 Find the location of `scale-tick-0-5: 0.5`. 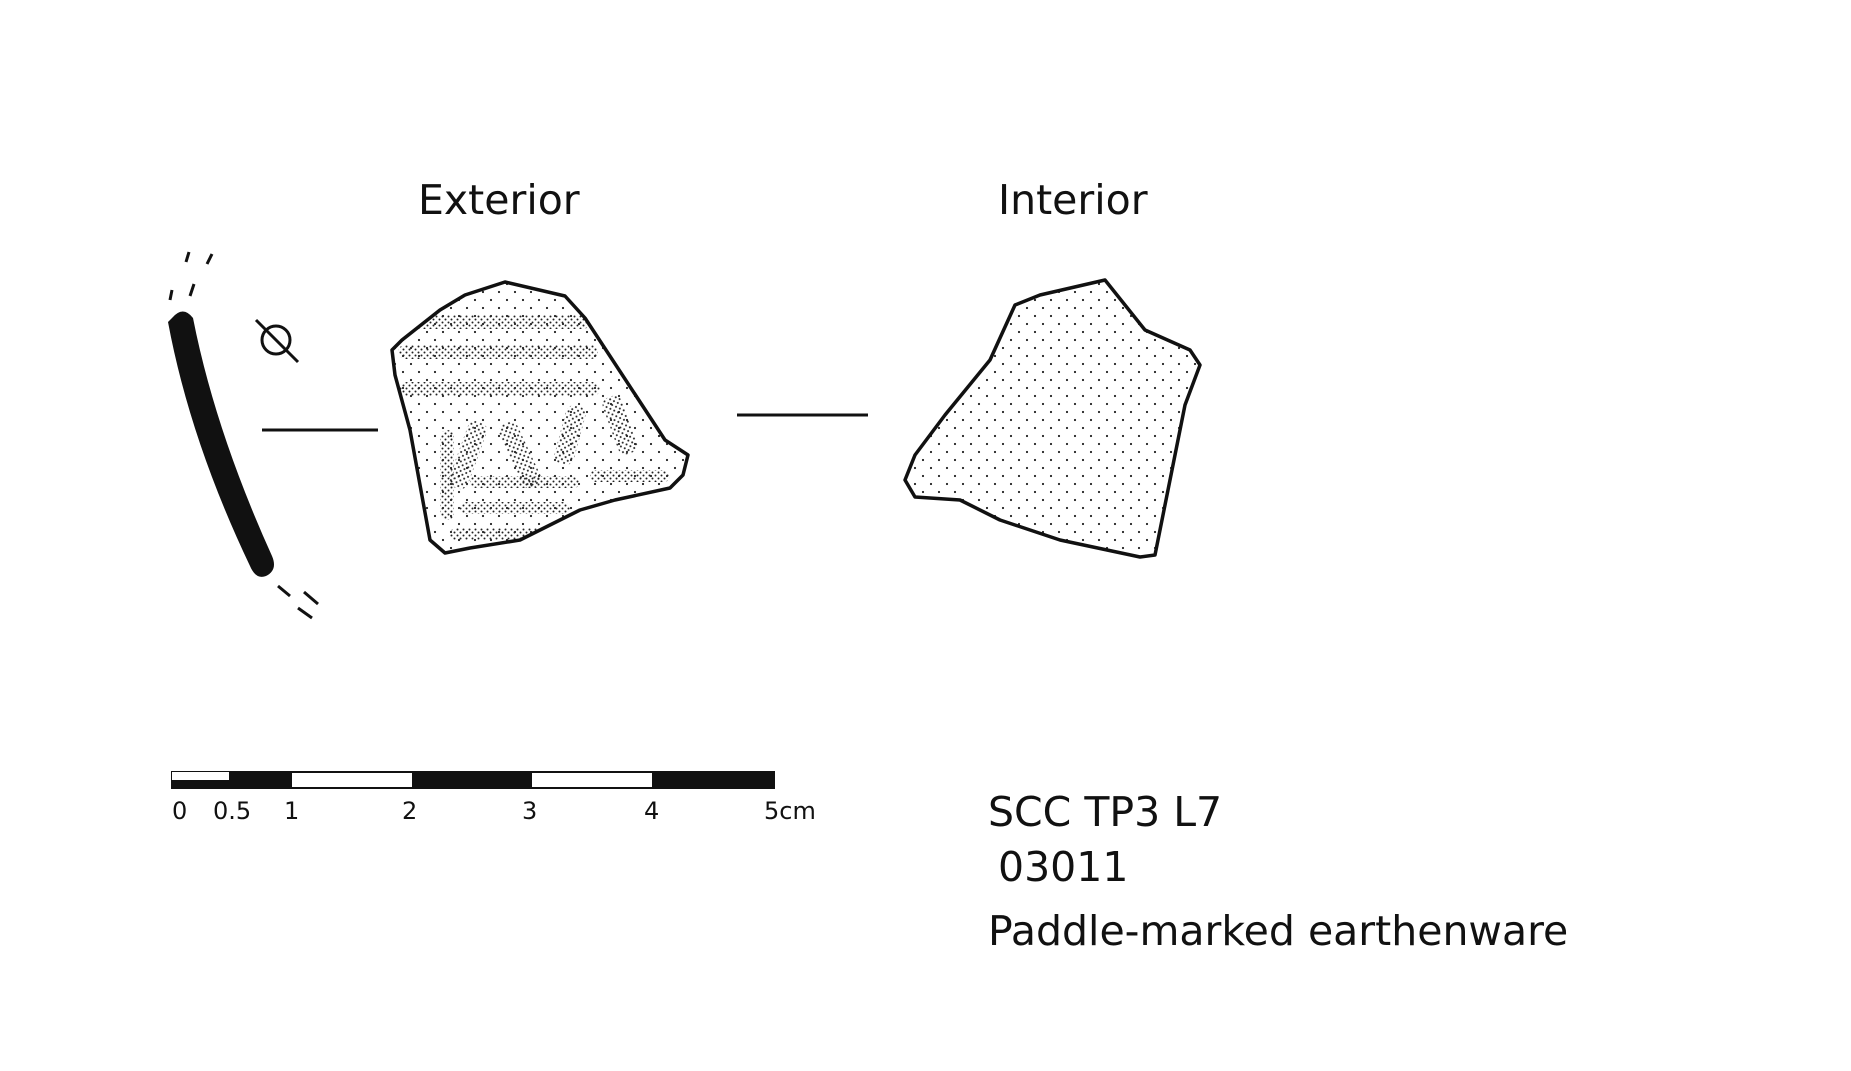

scale-tick-0-5: 0.5 is located at coordinates (232, 811).